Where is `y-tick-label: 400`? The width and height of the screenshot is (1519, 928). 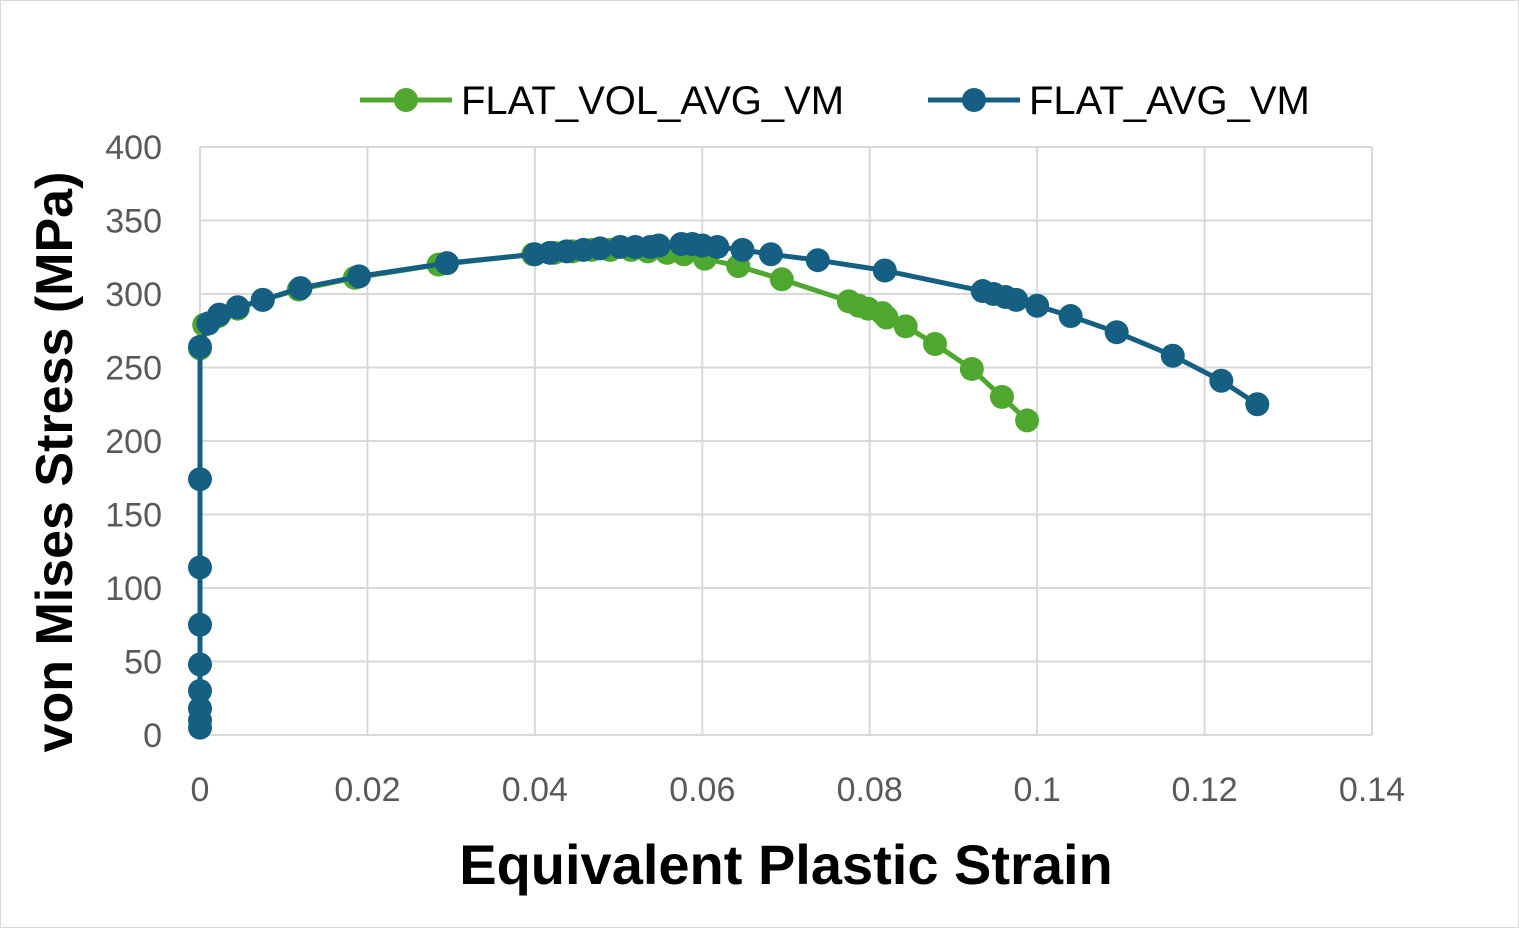 y-tick-label: 400 is located at coordinates (133, 148).